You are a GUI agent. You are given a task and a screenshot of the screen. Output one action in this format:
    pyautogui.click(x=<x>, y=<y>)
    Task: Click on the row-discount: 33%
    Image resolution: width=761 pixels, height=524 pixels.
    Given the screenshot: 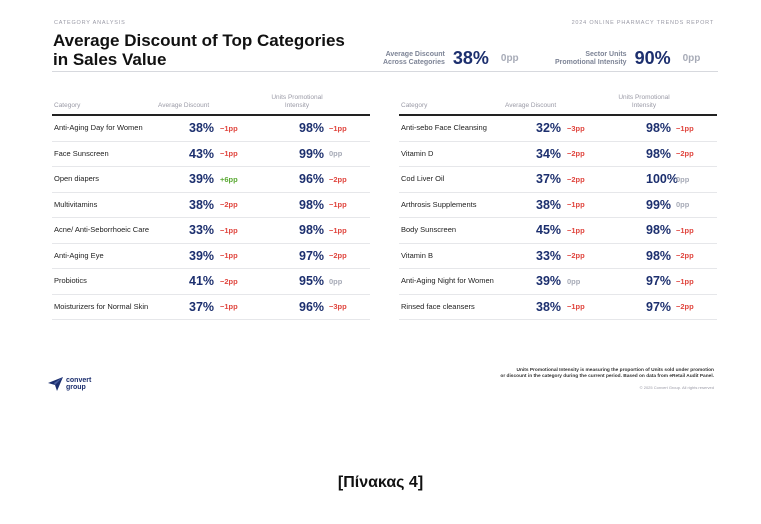 What is the action you would take?
    pyautogui.click(x=549, y=255)
    